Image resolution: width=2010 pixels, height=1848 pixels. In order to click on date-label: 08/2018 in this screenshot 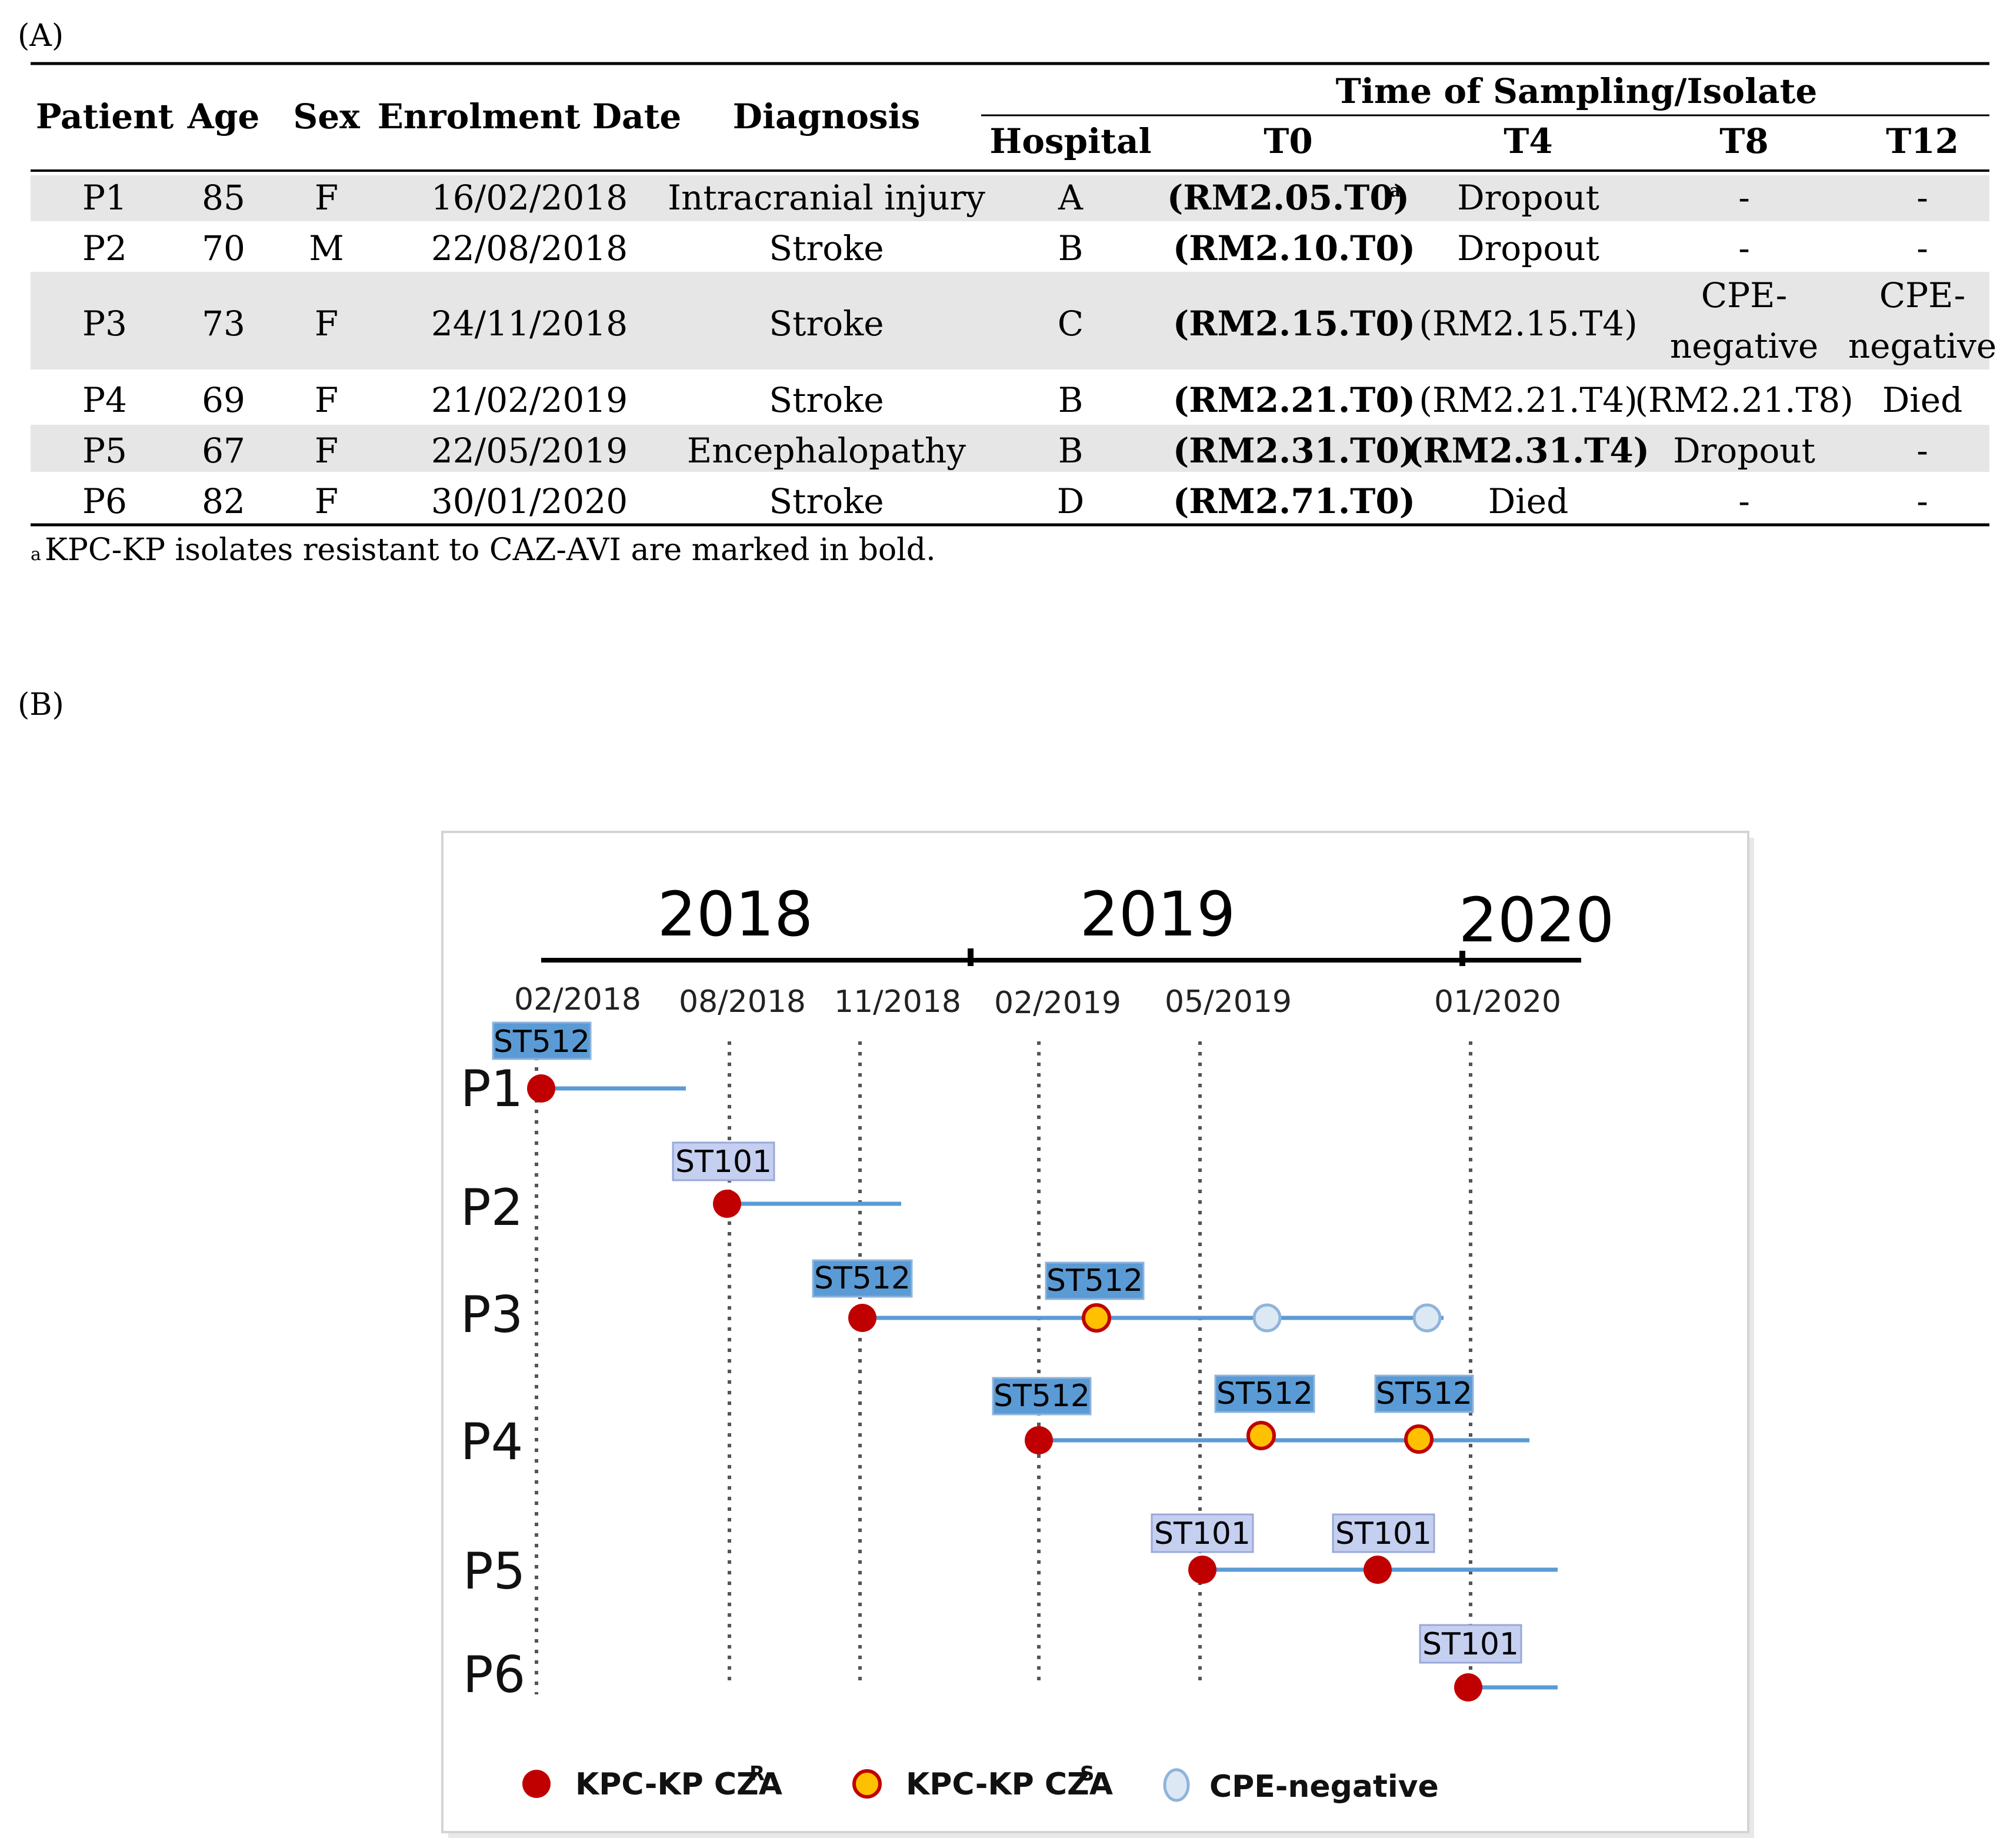, I will do `click(742, 1002)`.